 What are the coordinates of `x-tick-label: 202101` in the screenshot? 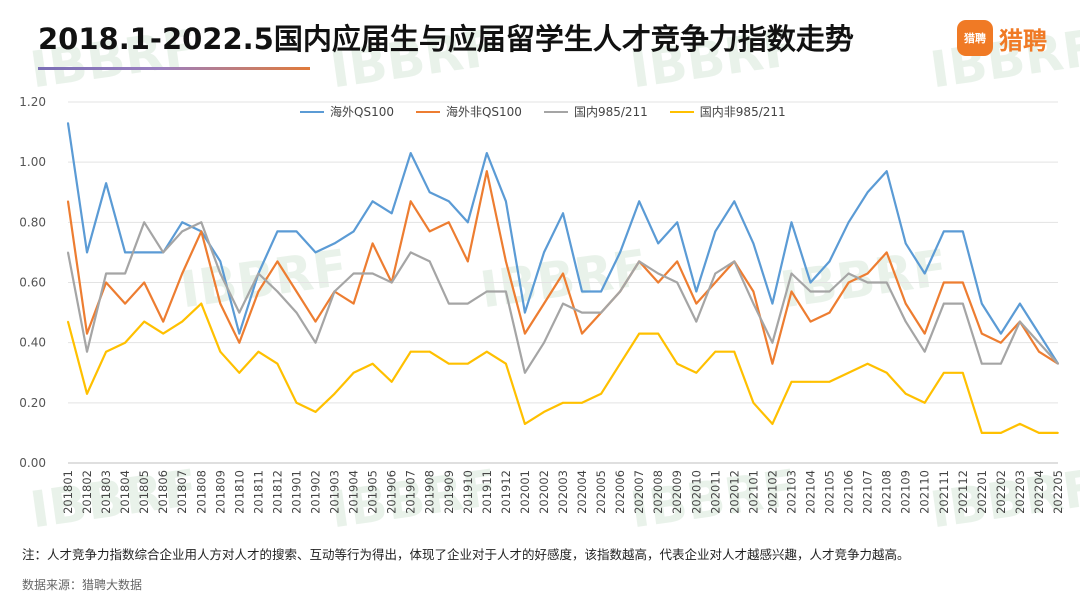 It's located at (753, 492).